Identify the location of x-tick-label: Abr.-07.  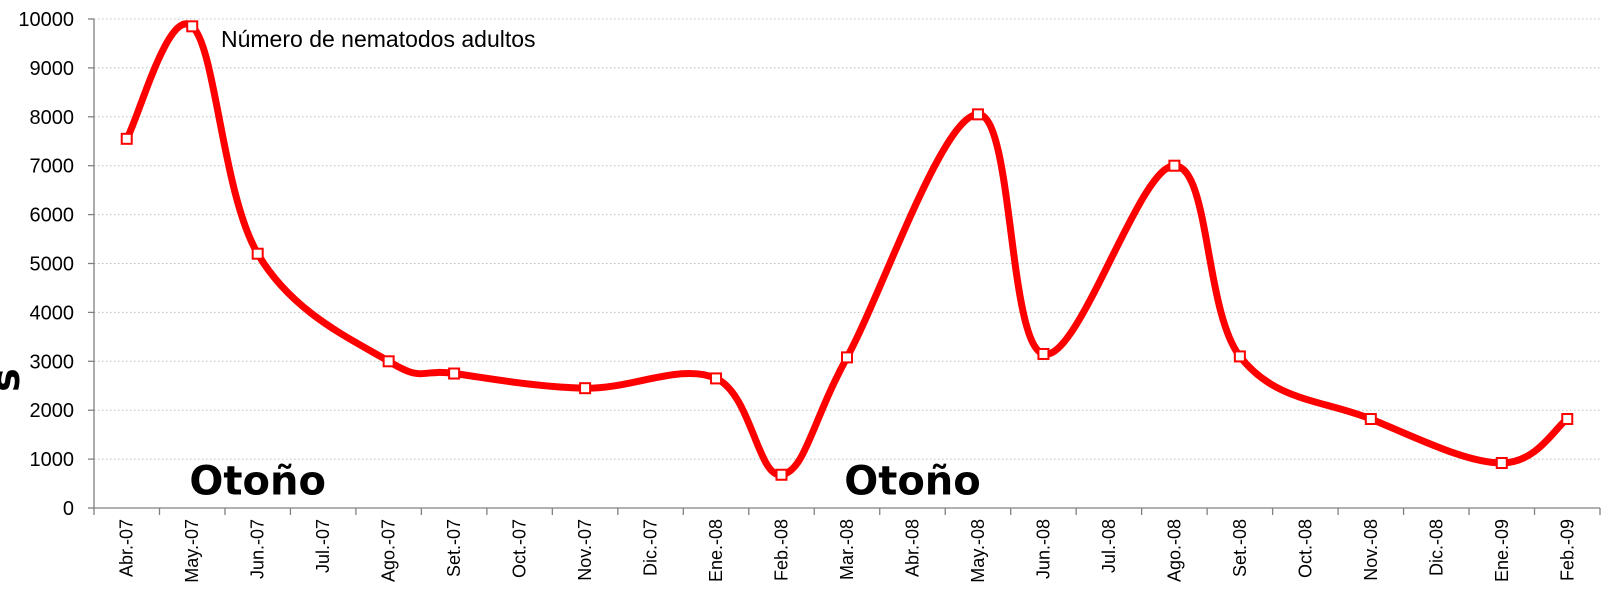
(127, 548).